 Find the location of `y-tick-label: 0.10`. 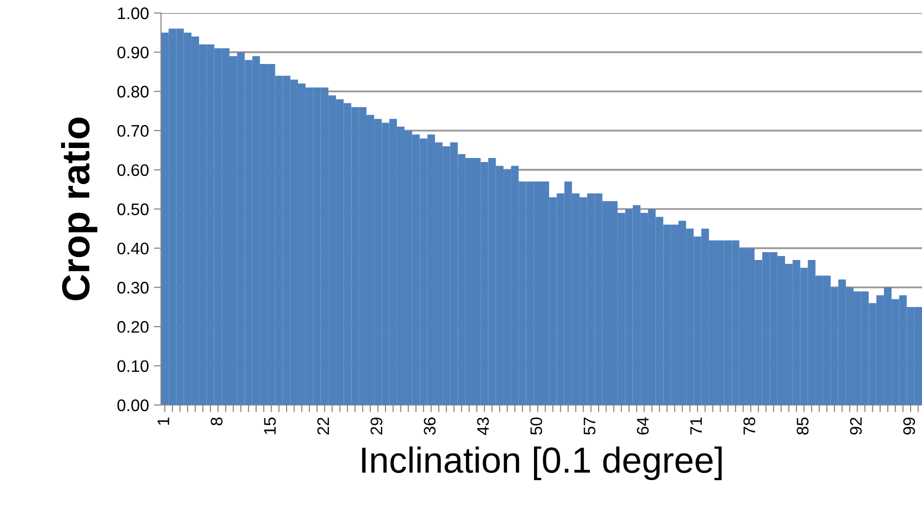

y-tick-label: 0.10 is located at coordinates (133, 366).